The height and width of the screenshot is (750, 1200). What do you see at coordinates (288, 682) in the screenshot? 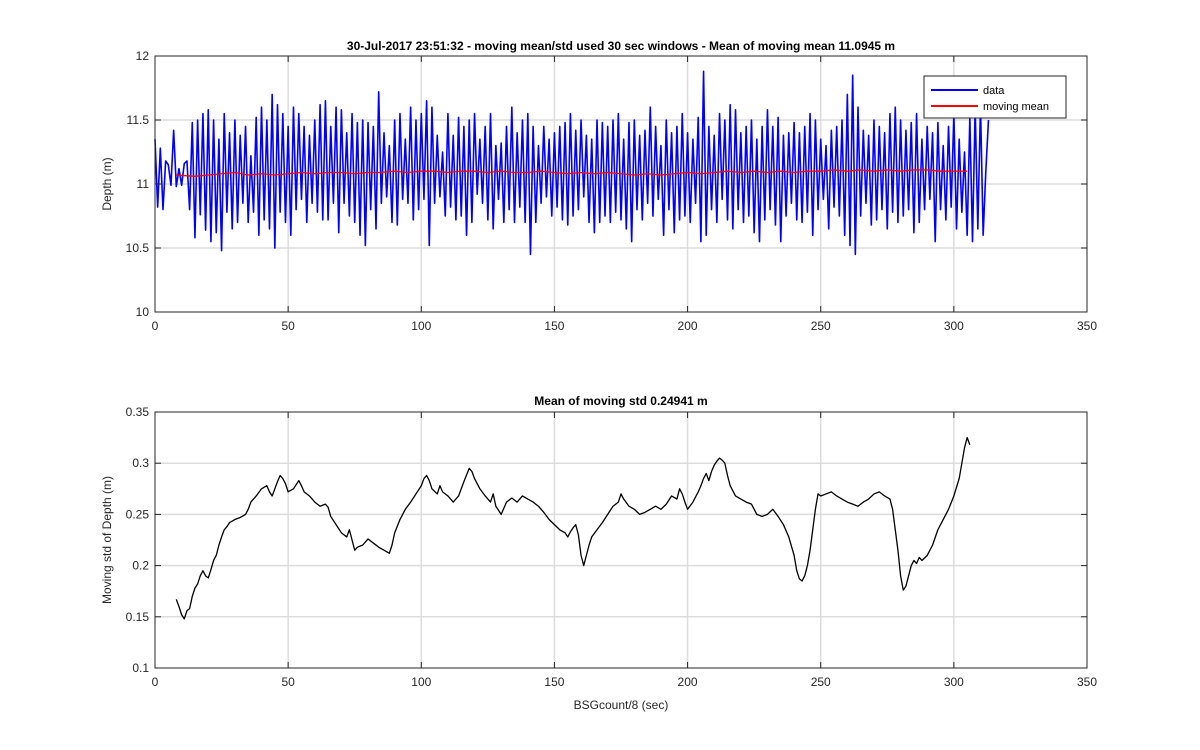
I see `std-x-tick-label: 50` at bounding box center [288, 682].